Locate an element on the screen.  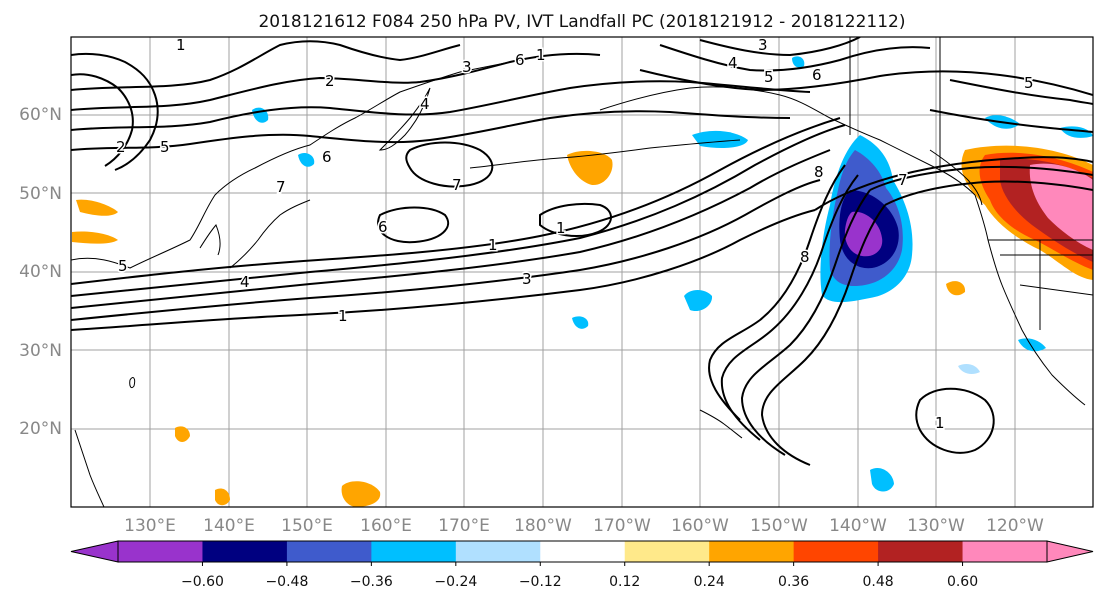
lat-tick-label: 60°N is located at coordinates (40, 115).